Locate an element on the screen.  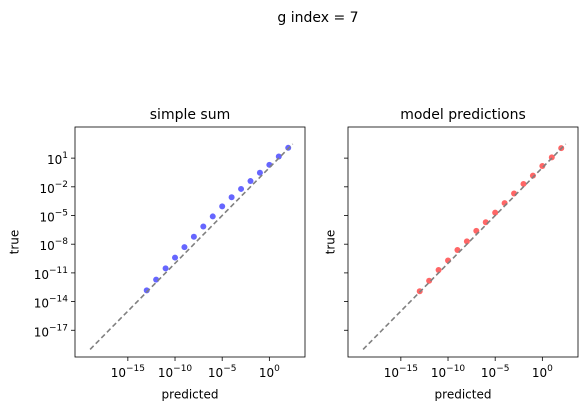
subplot-title: simple sum is located at coordinates (190, 115).